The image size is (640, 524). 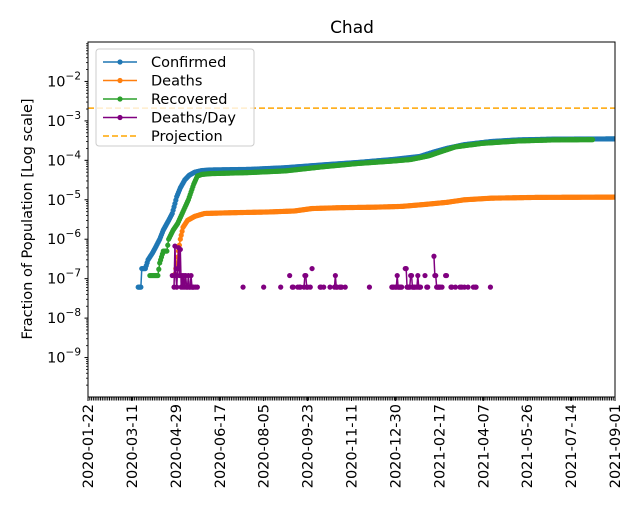 What do you see at coordinates (353, 446) in the screenshot?
I see `x-tick-label: 2020-11-11` at bounding box center [353, 446].